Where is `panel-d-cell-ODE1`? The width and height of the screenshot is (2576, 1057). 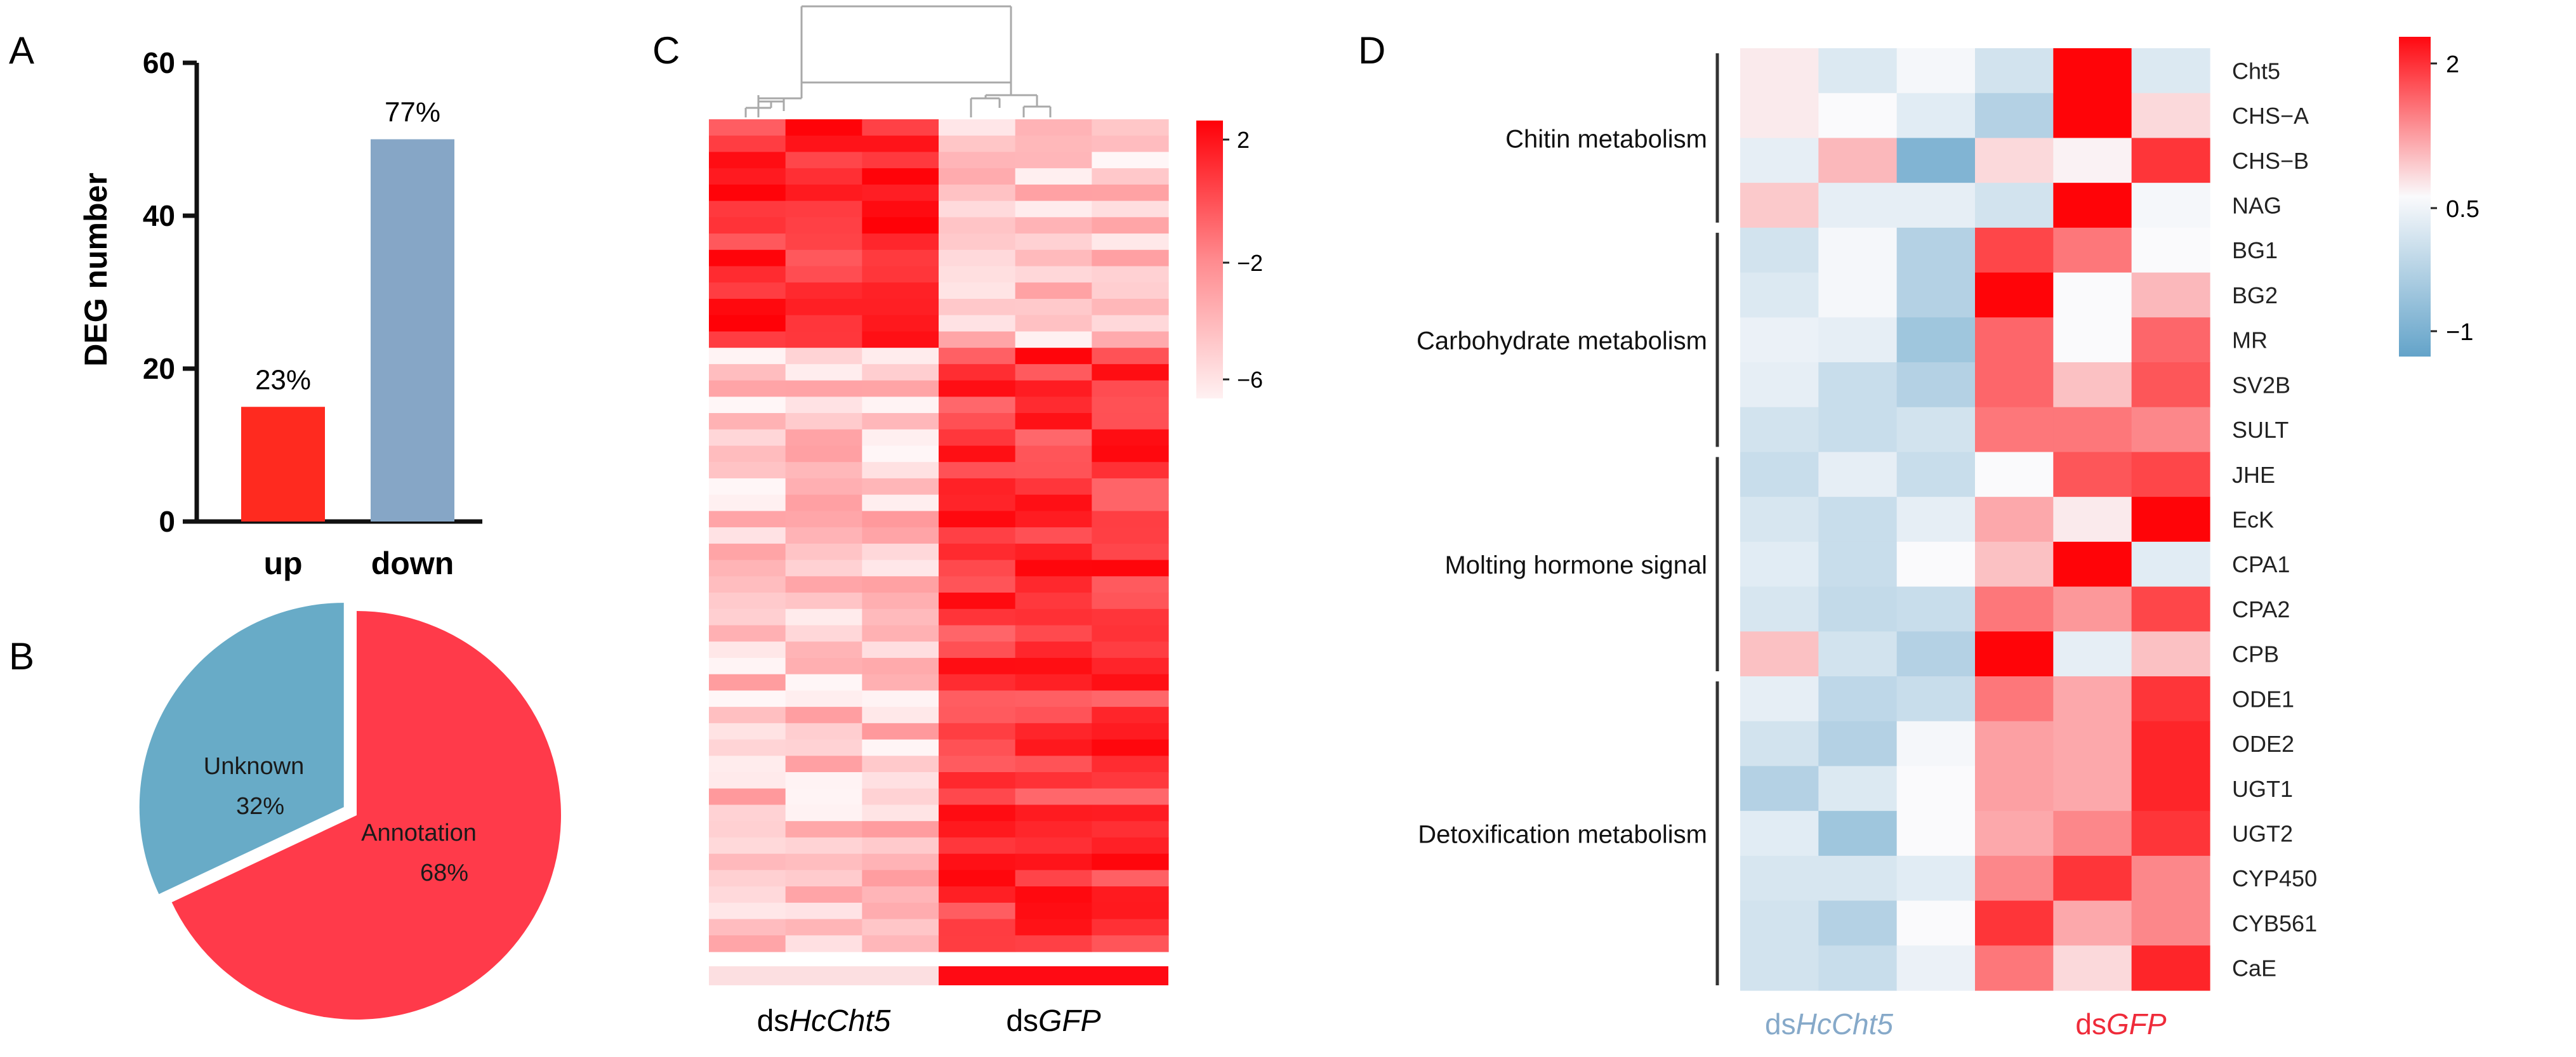 panel-d-cell-ODE1 is located at coordinates (2170, 699).